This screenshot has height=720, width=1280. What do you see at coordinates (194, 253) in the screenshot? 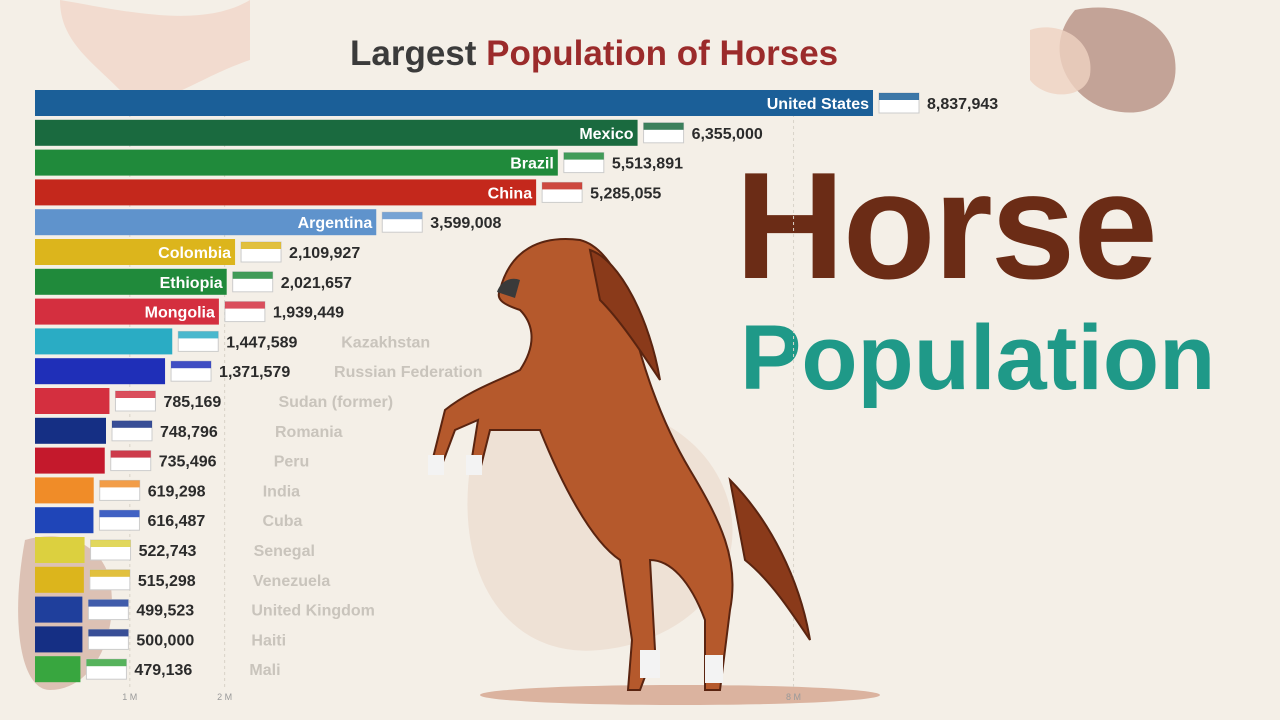
I see `category-label: Colombia` at bounding box center [194, 253].